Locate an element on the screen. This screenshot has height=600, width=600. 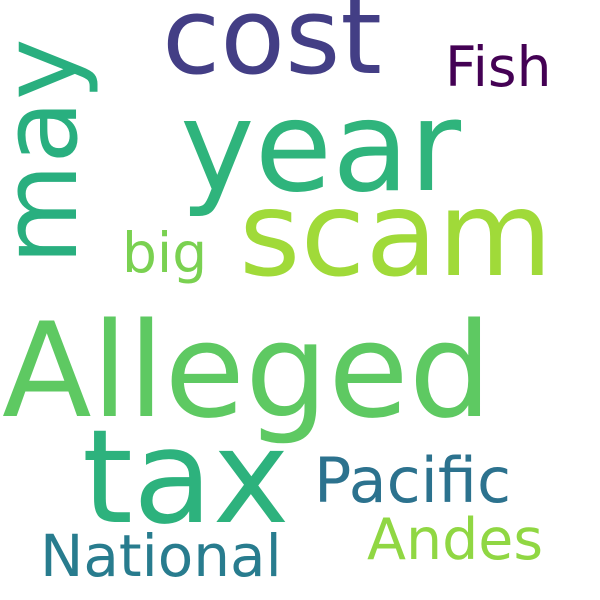
word-national: National is located at coordinates (161, 556).